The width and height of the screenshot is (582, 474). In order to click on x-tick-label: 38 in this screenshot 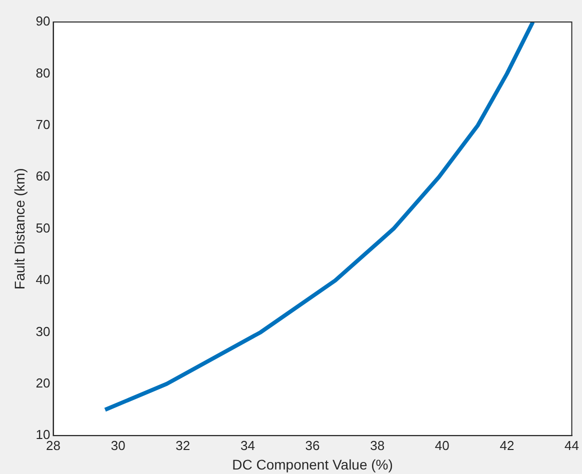, I will do `click(377, 445)`.